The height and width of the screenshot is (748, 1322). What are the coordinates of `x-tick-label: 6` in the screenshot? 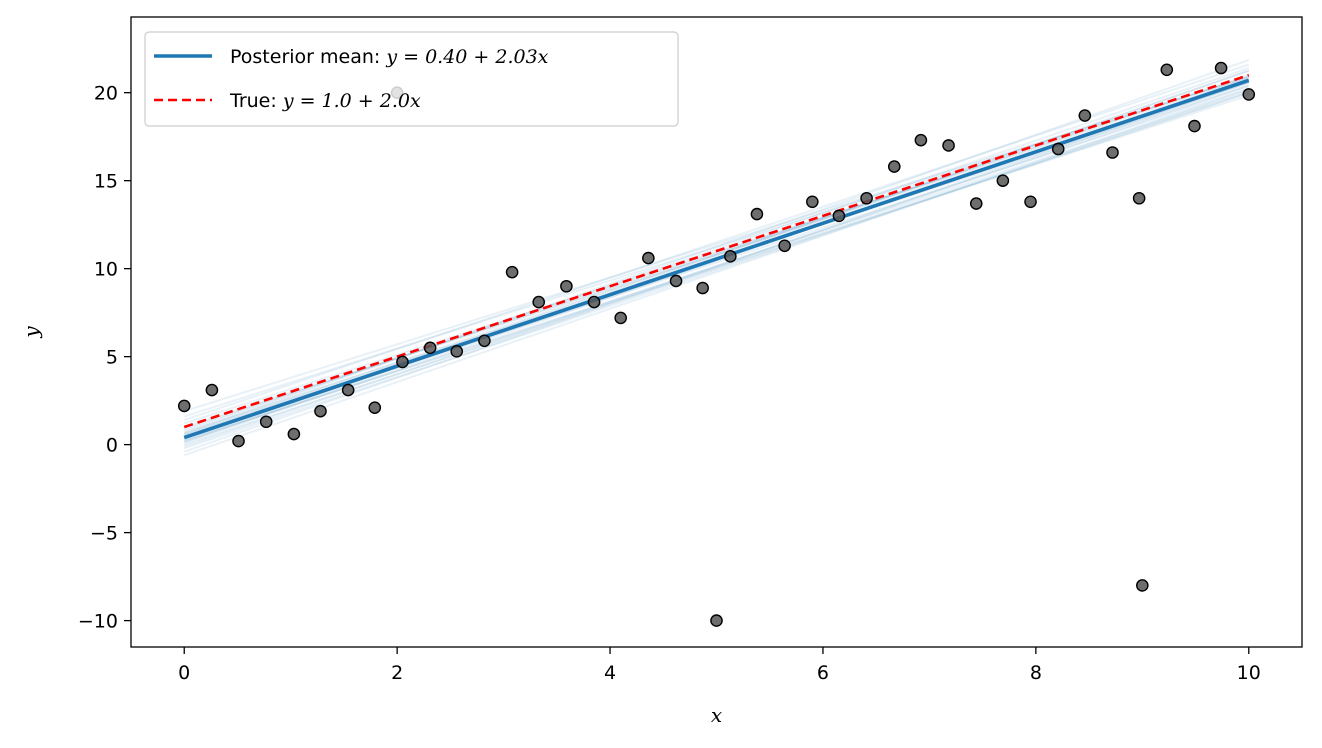 It's located at (823, 673).